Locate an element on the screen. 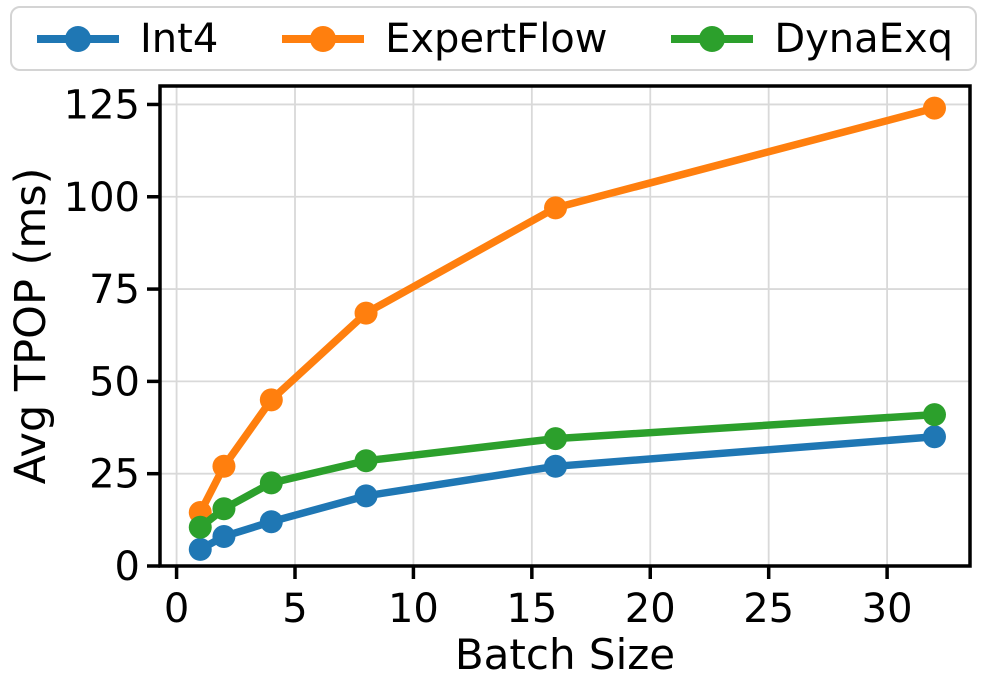 Image resolution: width=987 pixels, height=697 pixels. y-tick-label: 125 is located at coordinates (102, 105).